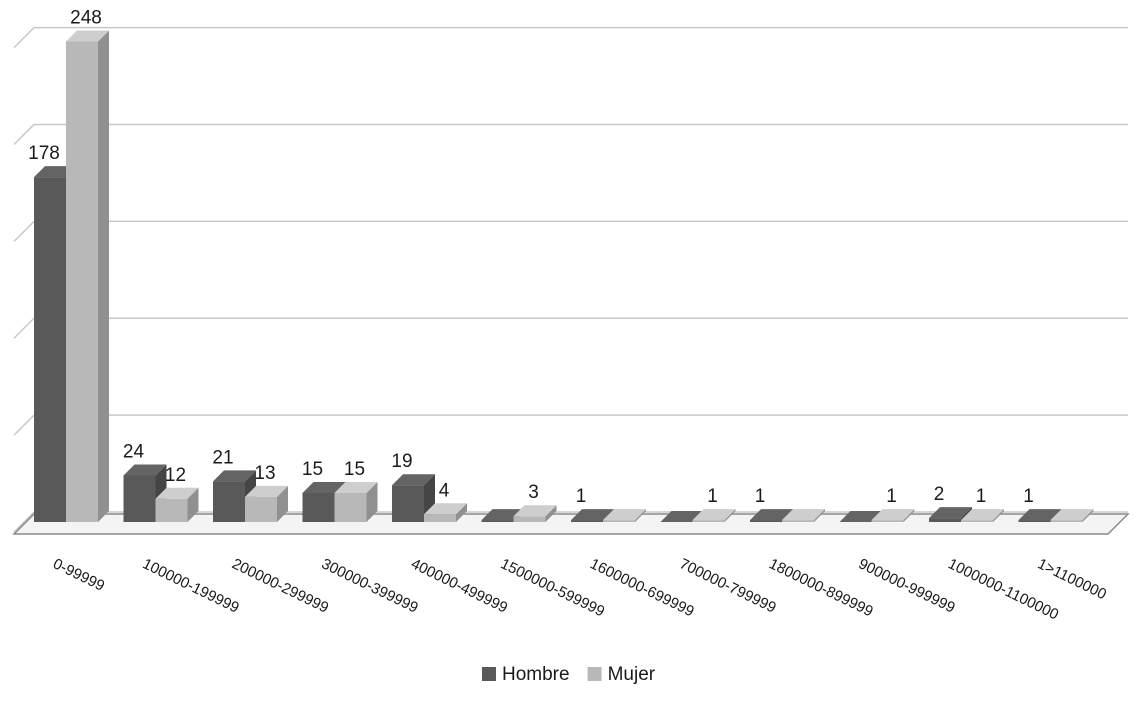 This screenshot has width=1139, height=705. I want to click on x-tick-label-0: 0-99999, so click(78, 574).